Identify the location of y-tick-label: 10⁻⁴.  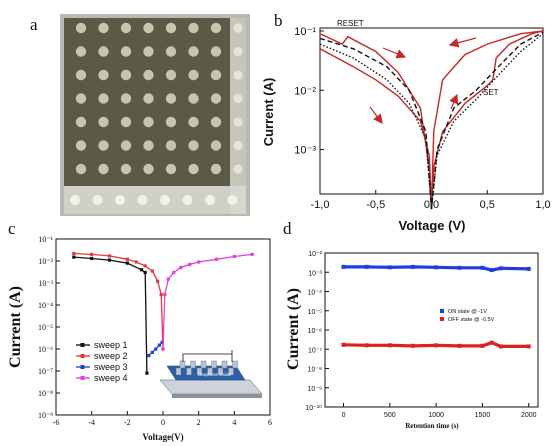
(315, 293).